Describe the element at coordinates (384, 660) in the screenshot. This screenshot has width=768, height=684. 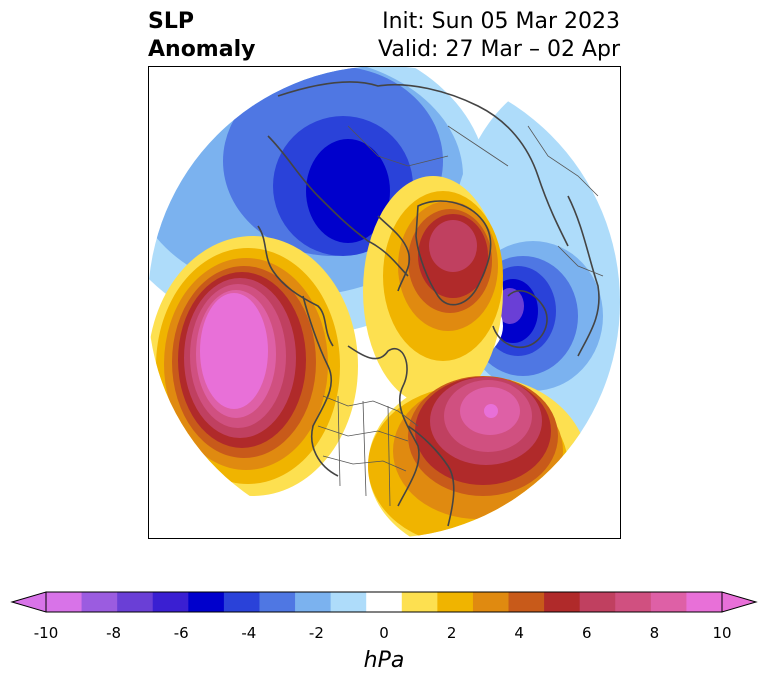
I see `colorbar-unit: hPa` at that location.